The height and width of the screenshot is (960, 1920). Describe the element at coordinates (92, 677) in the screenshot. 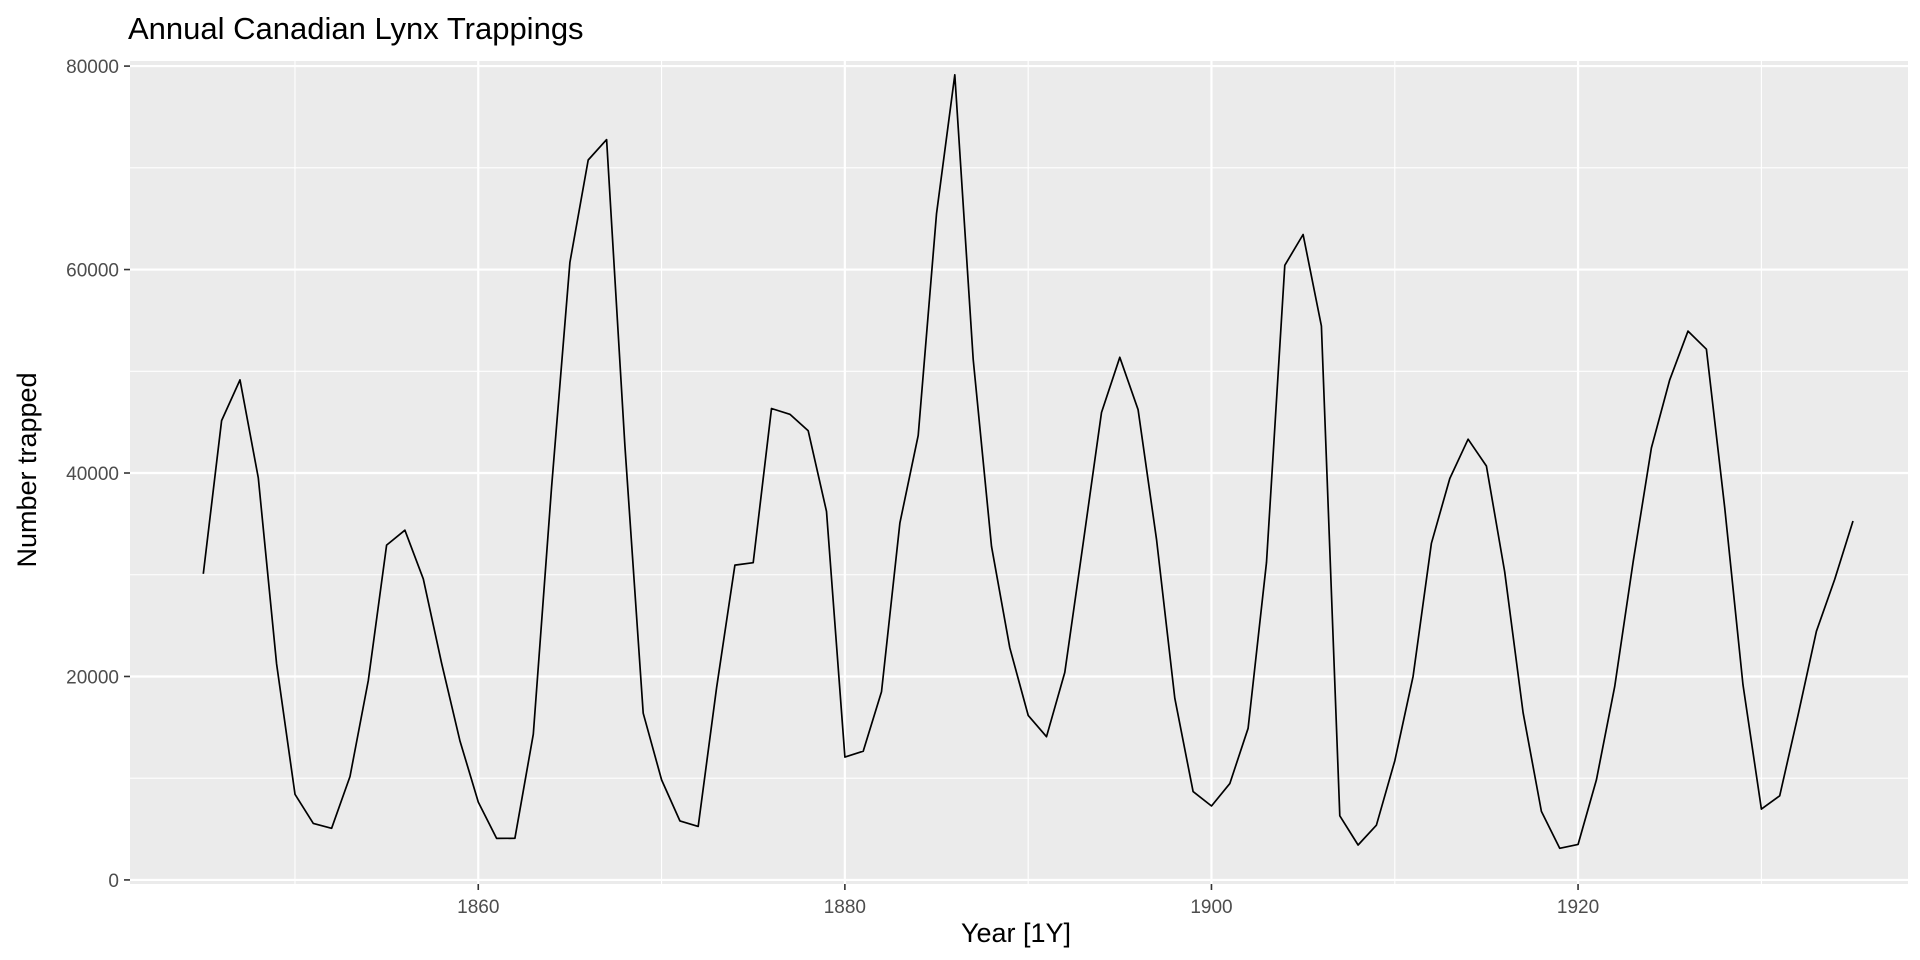

I see `y-tick-label: 20000` at that location.